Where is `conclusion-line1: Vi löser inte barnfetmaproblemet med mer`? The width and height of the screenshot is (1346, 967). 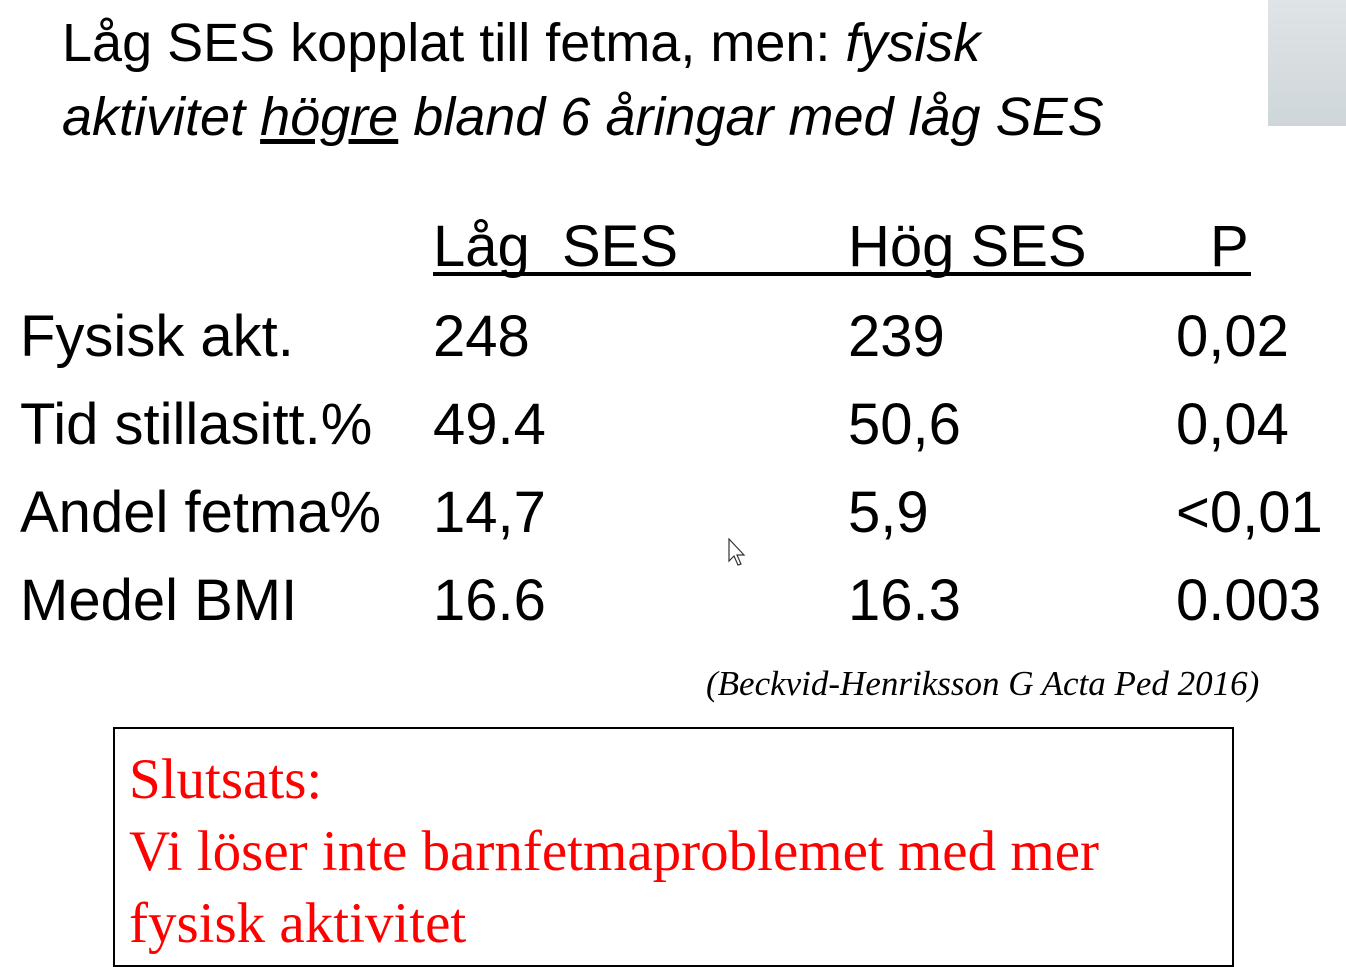
conclusion-line1: Vi löser inte barnfetmaproblemet med mer is located at coordinates (614, 851).